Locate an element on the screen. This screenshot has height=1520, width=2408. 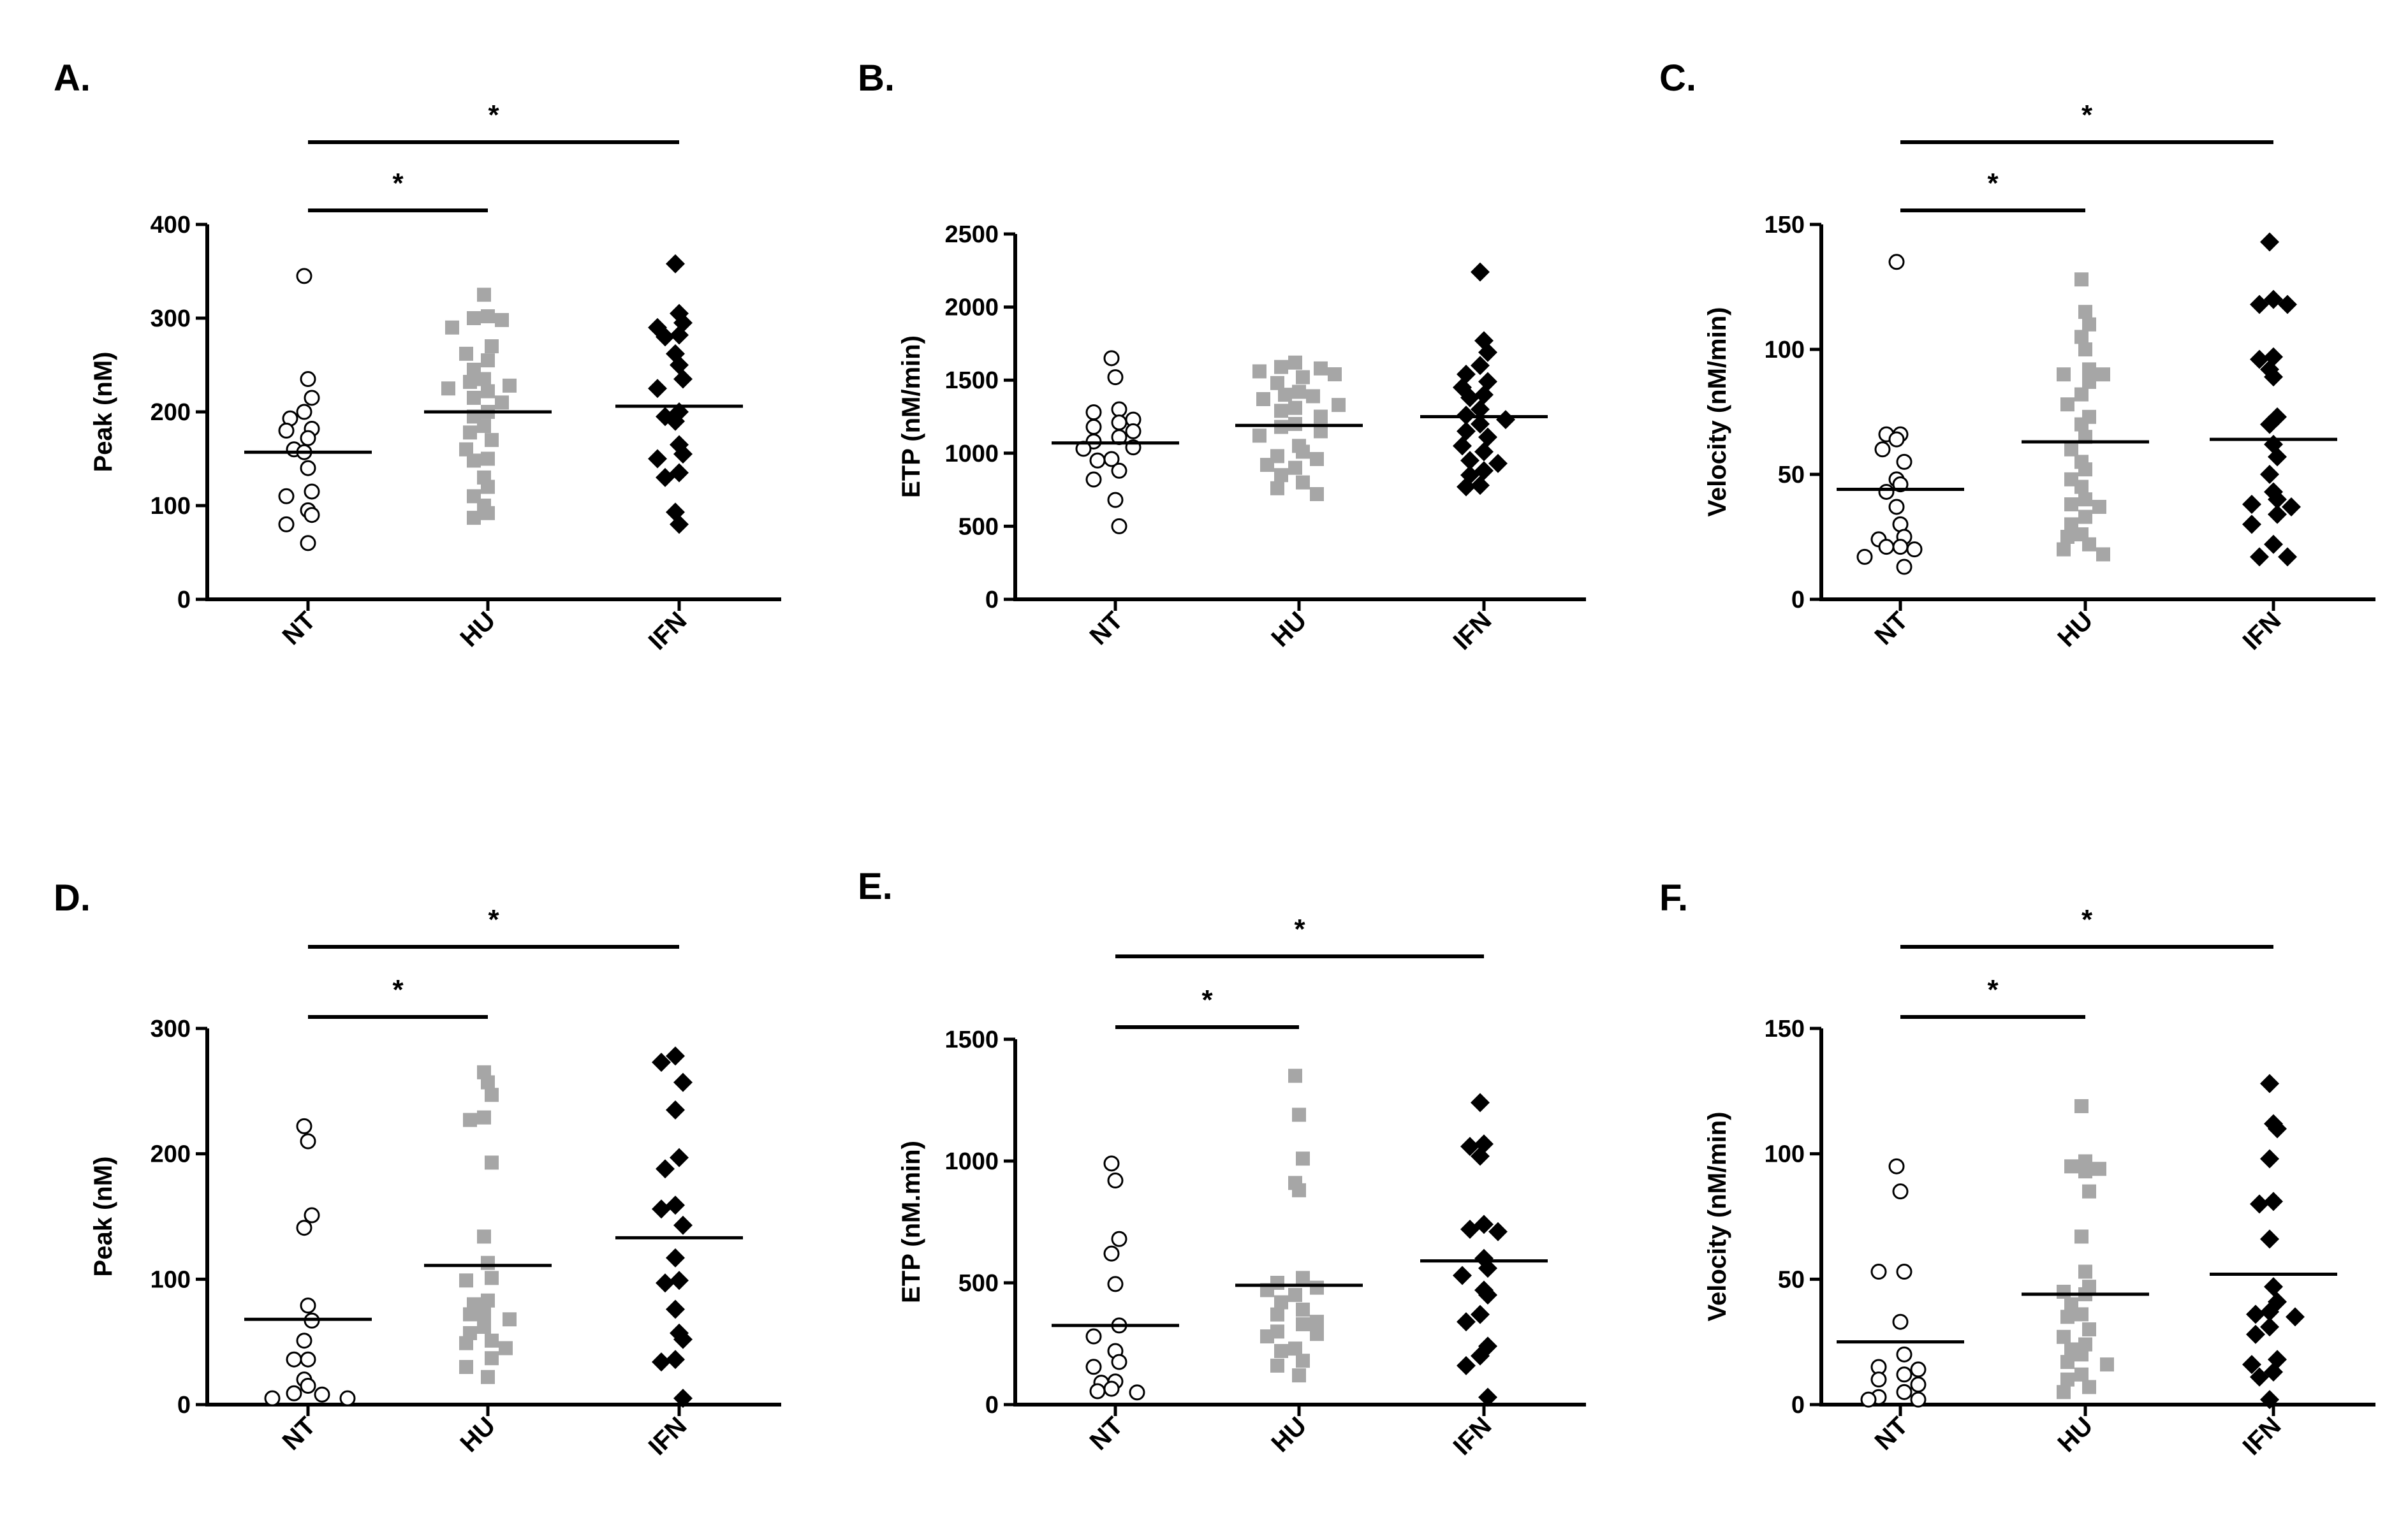
y-axis-label: Velocity (nM/min) is located at coordinates (1717, 1217).